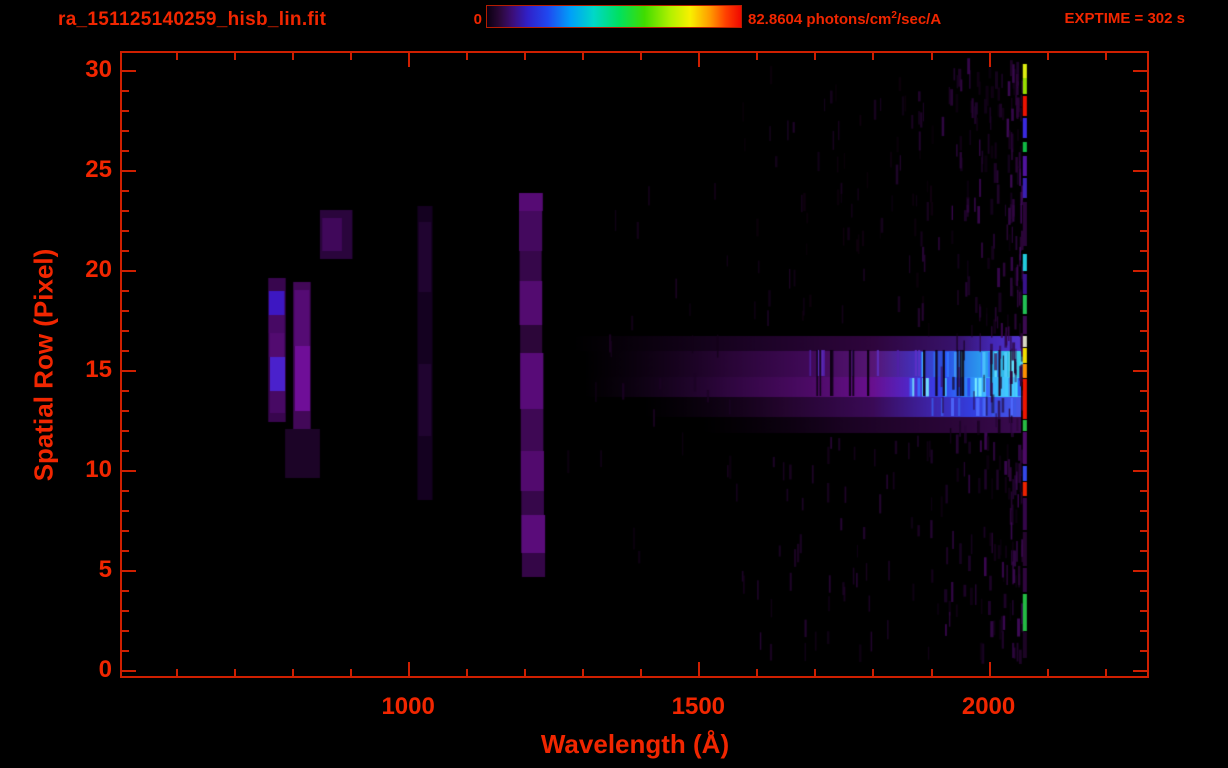  Describe the element at coordinates (894, 15) in the screenshot. I see `colorbar-unit-sup: 2` at that location.